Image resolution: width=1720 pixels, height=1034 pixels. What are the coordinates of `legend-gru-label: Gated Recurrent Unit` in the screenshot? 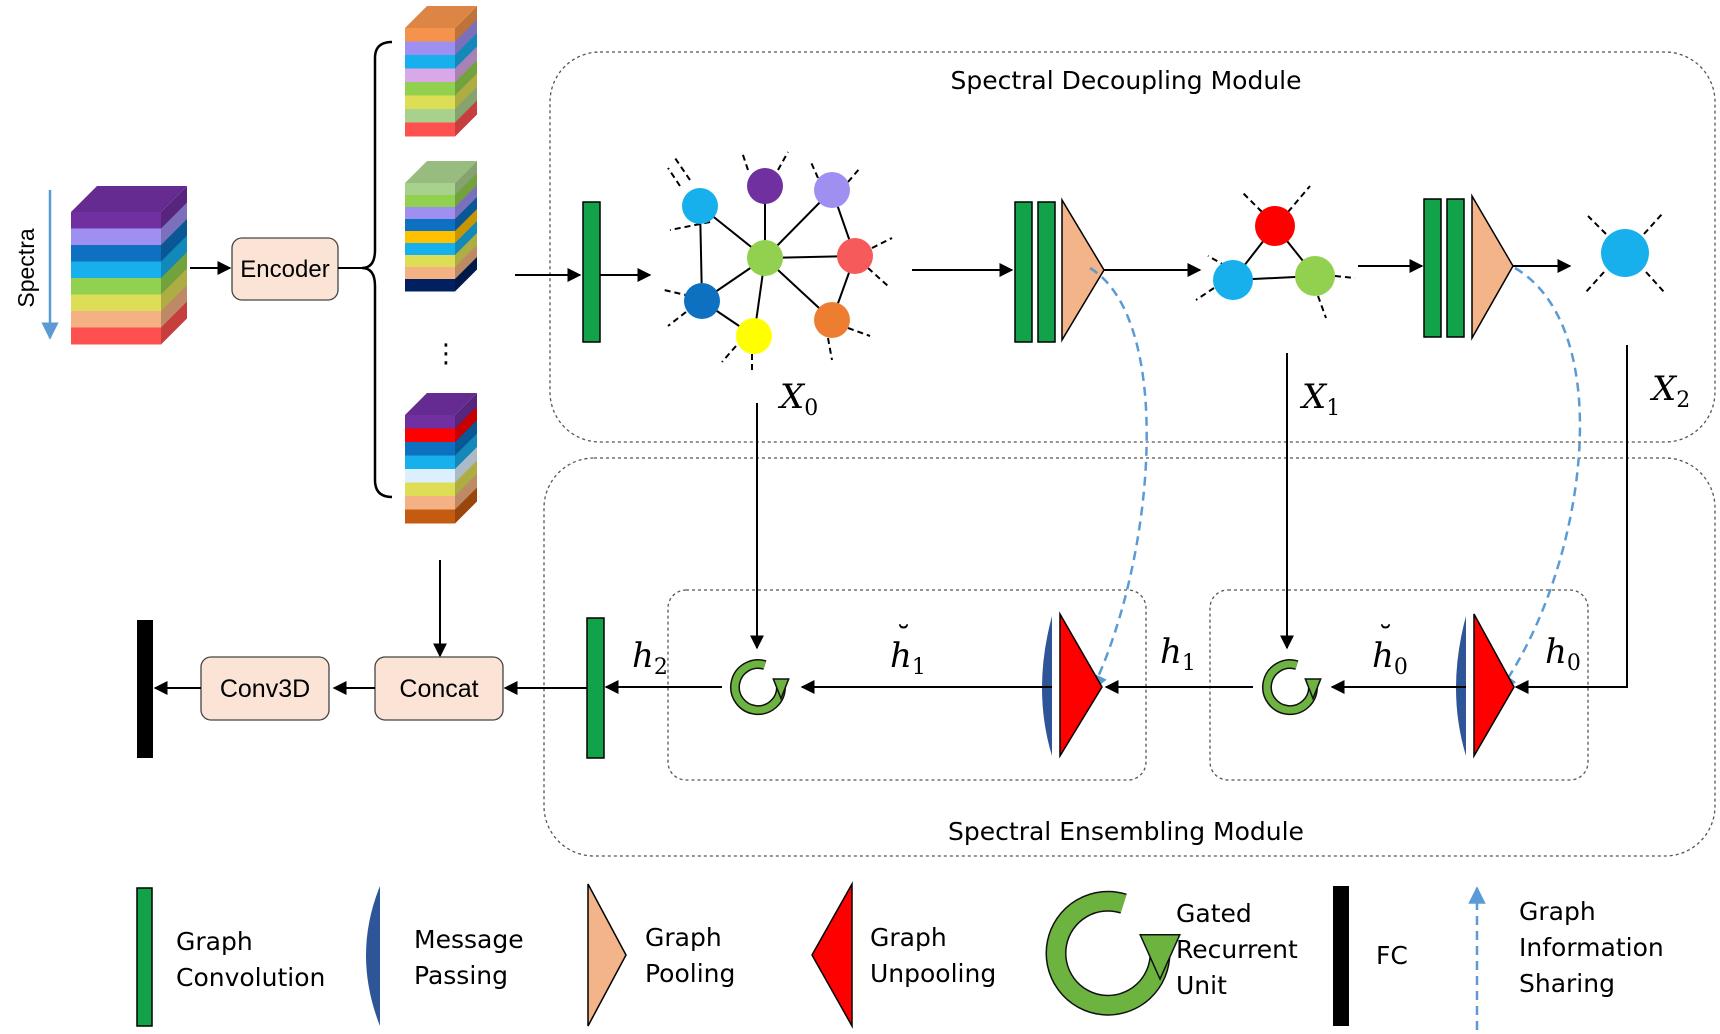 It's located at (1241, 949).